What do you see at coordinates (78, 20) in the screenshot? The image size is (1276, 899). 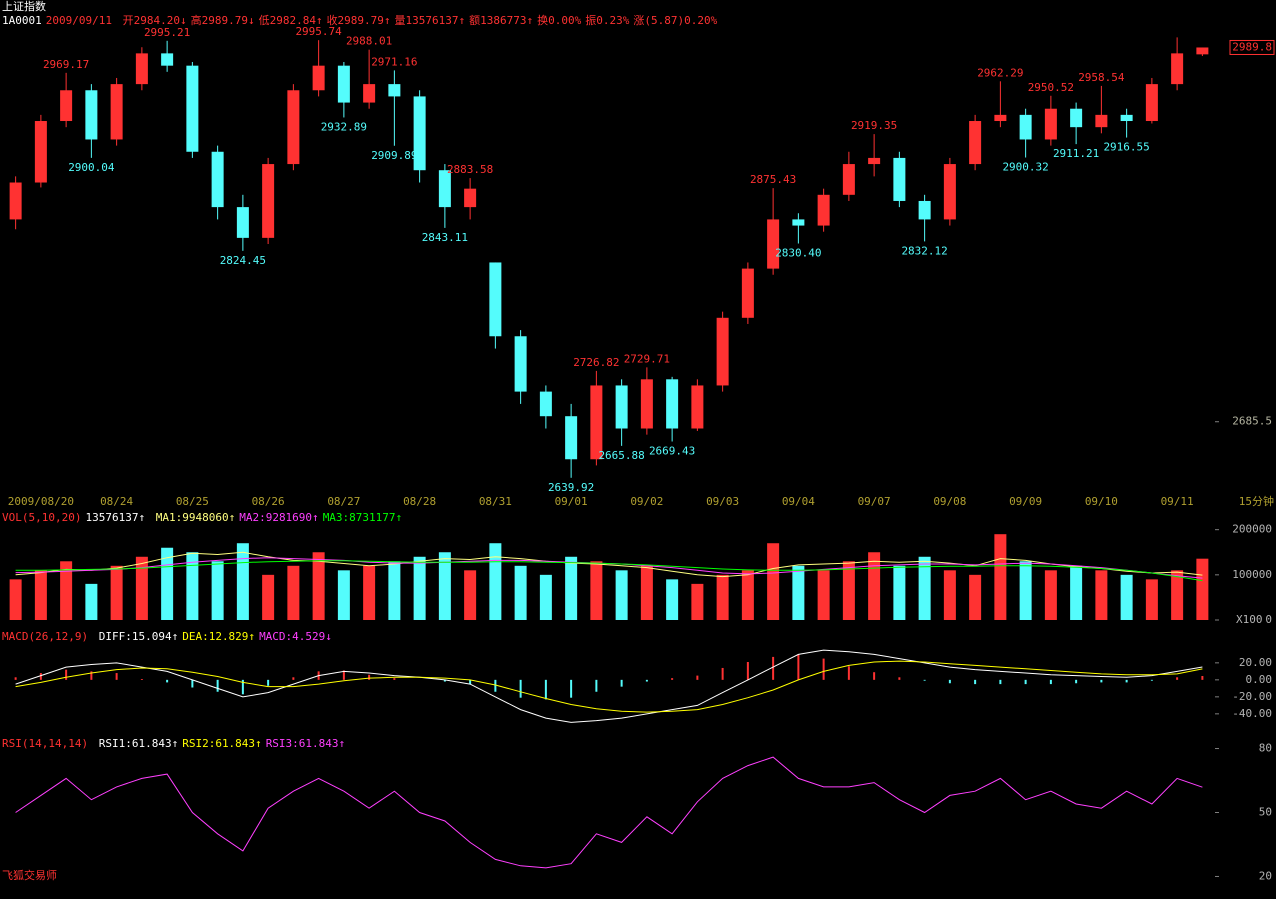 I see `quote-date: 2009/09/11` at bounding box center [78, 20].